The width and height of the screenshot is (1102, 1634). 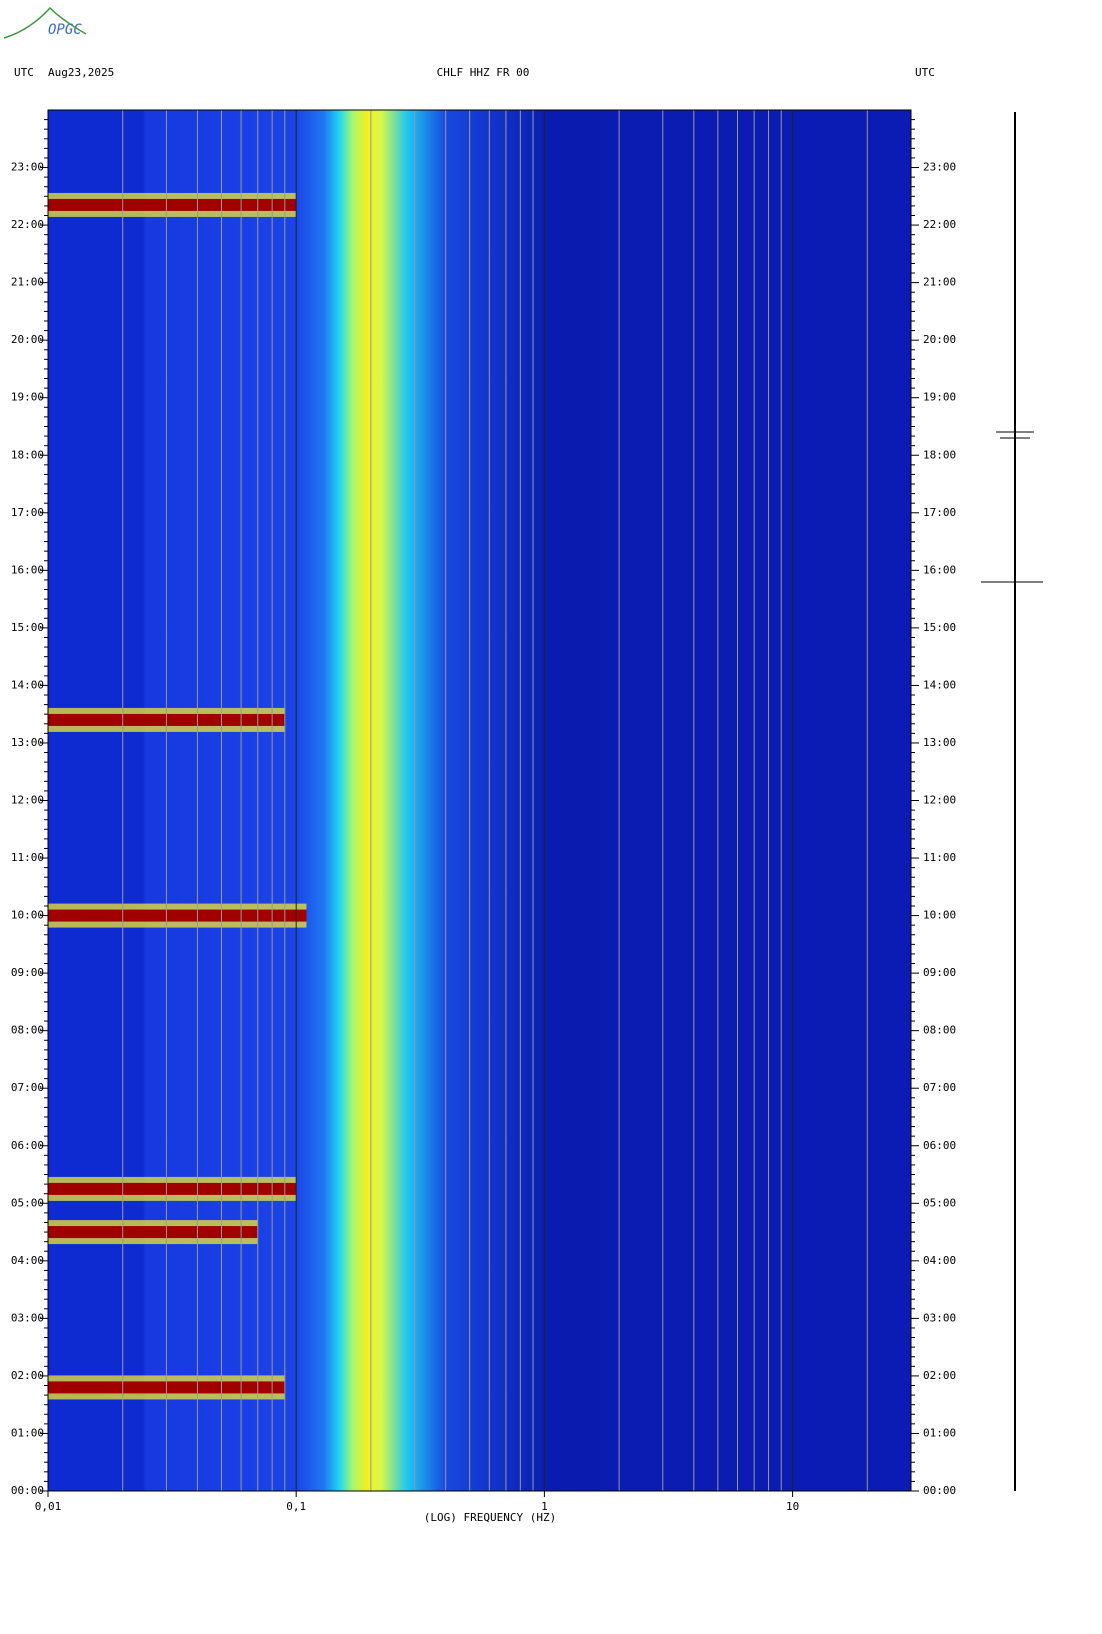 What do you see at coordinates (27, 742) in the screenshot?
I see `y-tick-label-left: 13:00` at bounding box center [27, 742].